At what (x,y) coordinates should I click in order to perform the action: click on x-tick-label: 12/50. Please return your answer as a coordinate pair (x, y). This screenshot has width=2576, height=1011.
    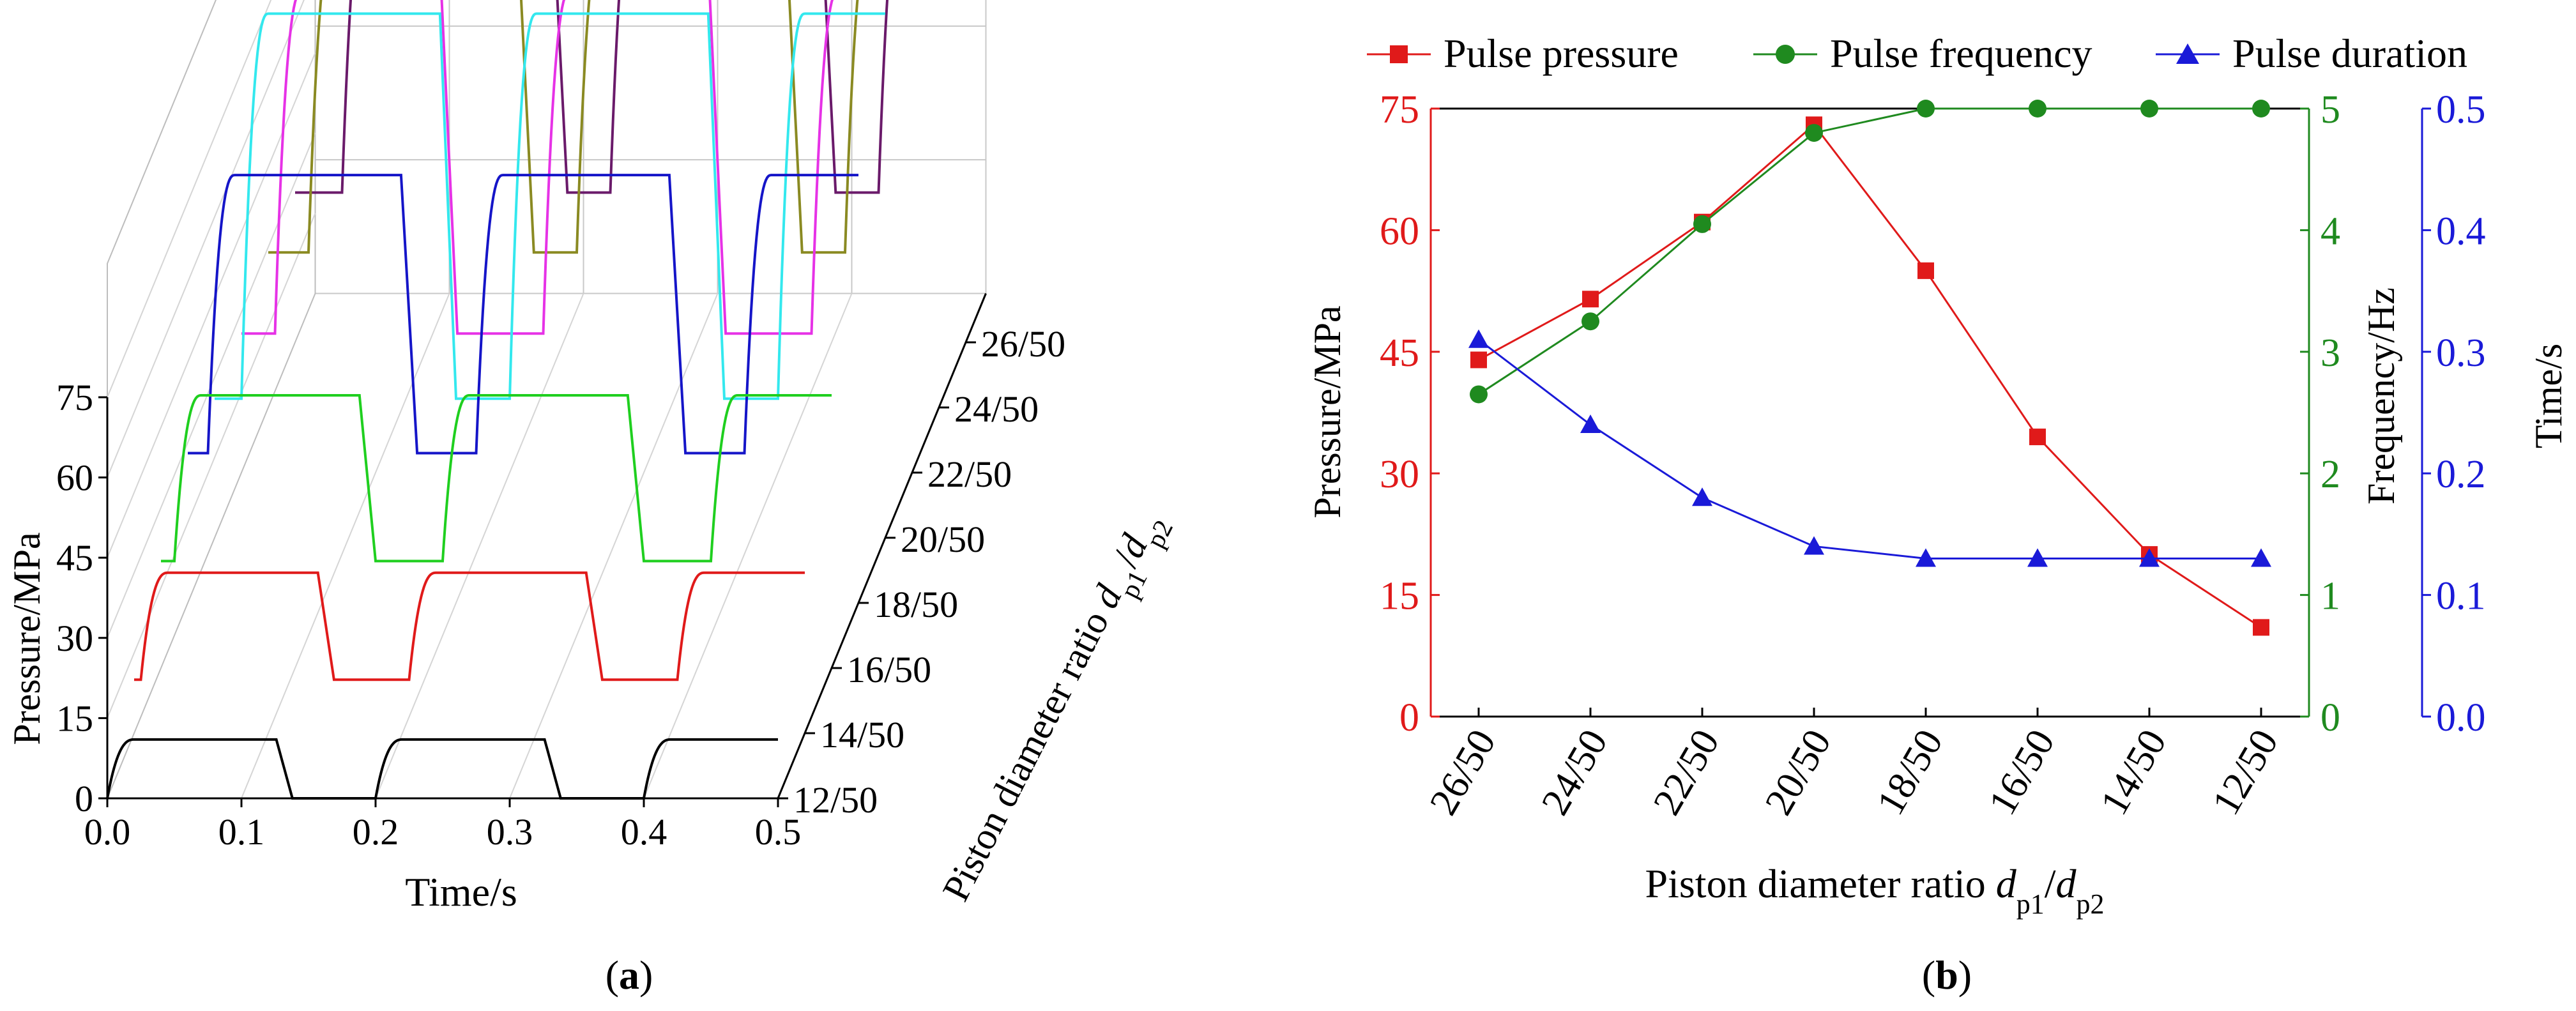
    Looking at the image, I should click on (2245, 772).